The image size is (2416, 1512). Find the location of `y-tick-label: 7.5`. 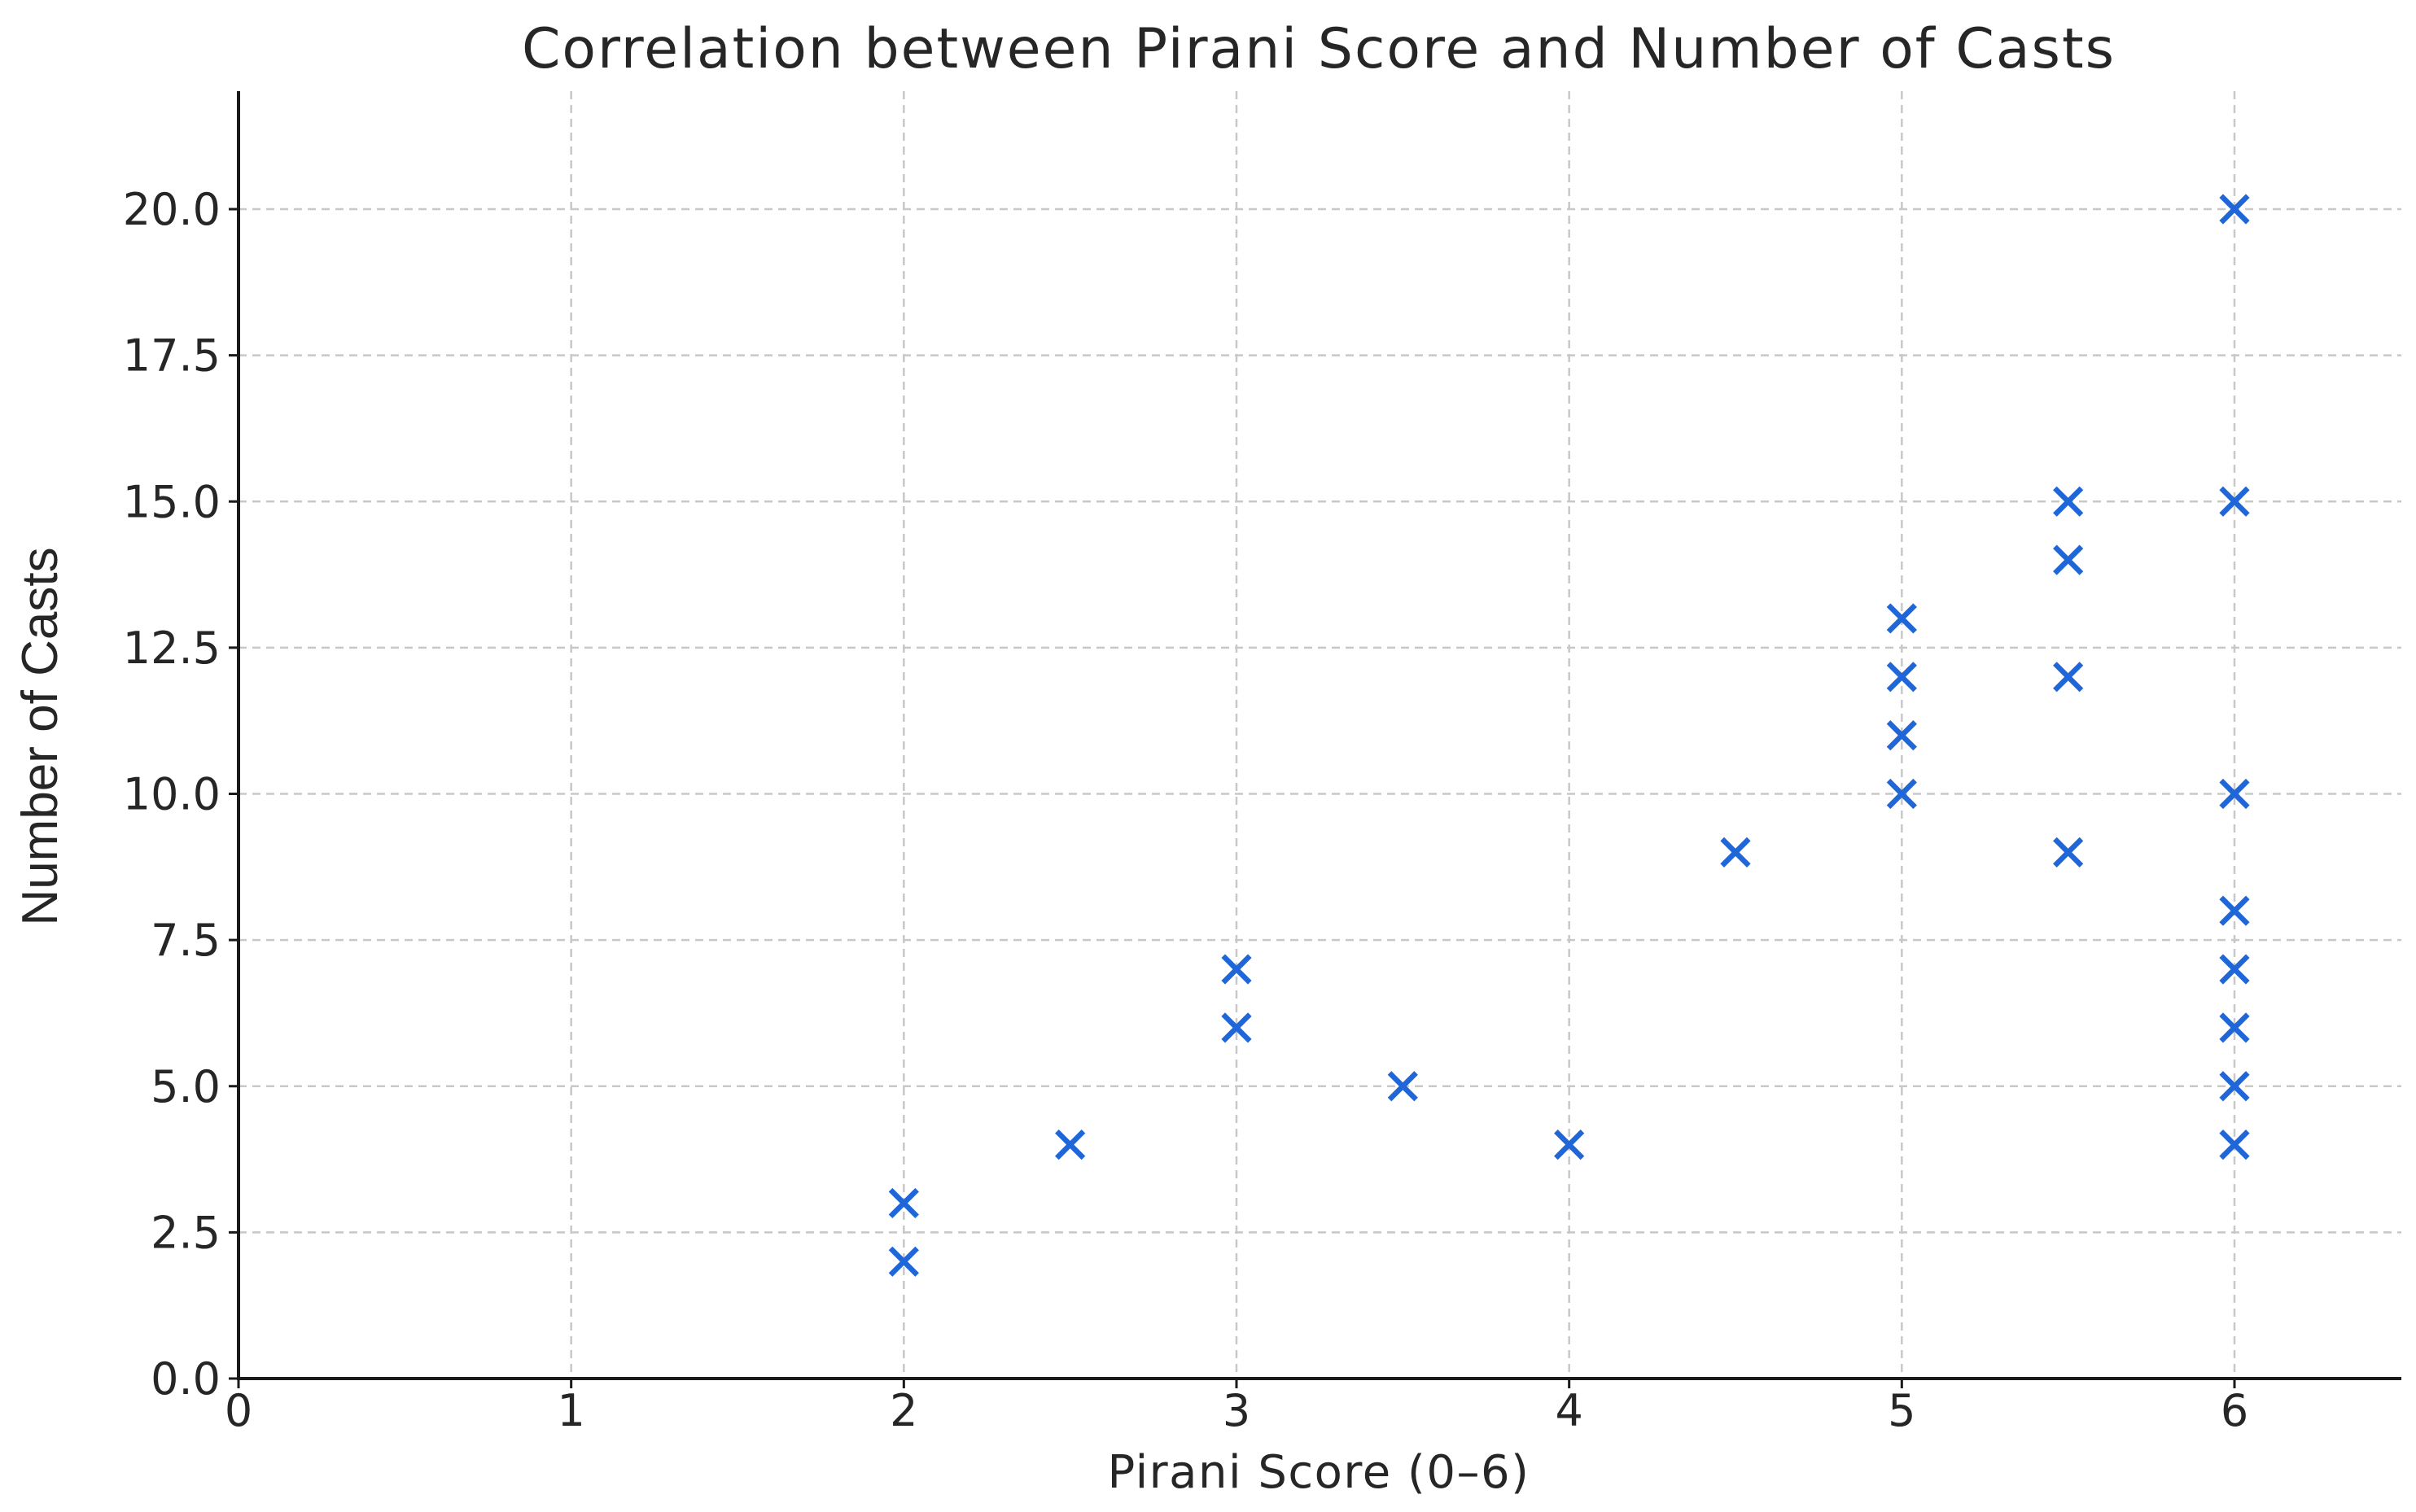

y-tick-label: 7.5 is located at coordinates (186, 940).